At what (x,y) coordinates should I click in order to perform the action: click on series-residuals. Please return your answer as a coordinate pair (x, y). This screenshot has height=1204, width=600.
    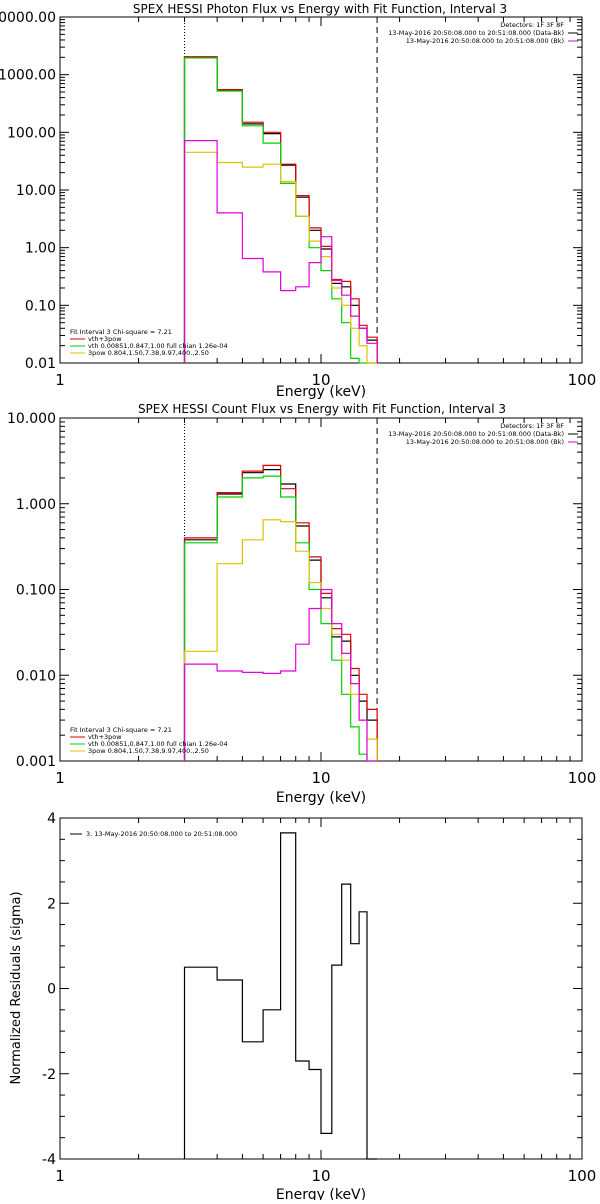
    Looking at the image, I should click on (280, 996).